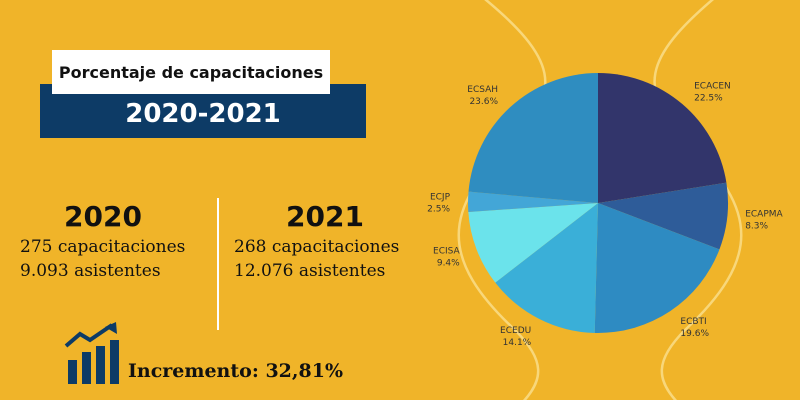 The height and width of the screenshot is (400, 800). Describe the element at coordinates (756, 226) in the screenshot. I see `pie-value-ecapma: 8.3%` at that location.